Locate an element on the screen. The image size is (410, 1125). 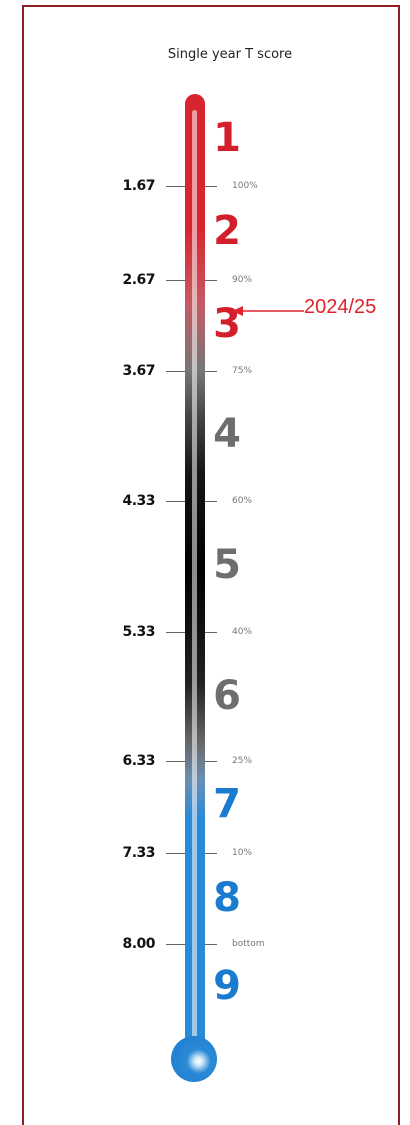
band-number: 7 is located at coordinates (227, 804).